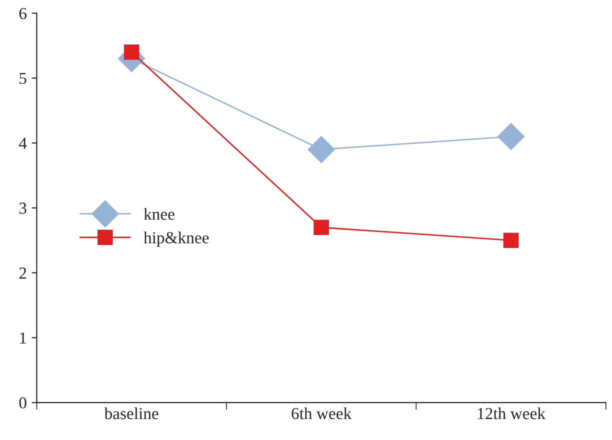  Describe the element at coordinates (22, 273) in the screenshot. I see `y-tick-label: 2` at that location.